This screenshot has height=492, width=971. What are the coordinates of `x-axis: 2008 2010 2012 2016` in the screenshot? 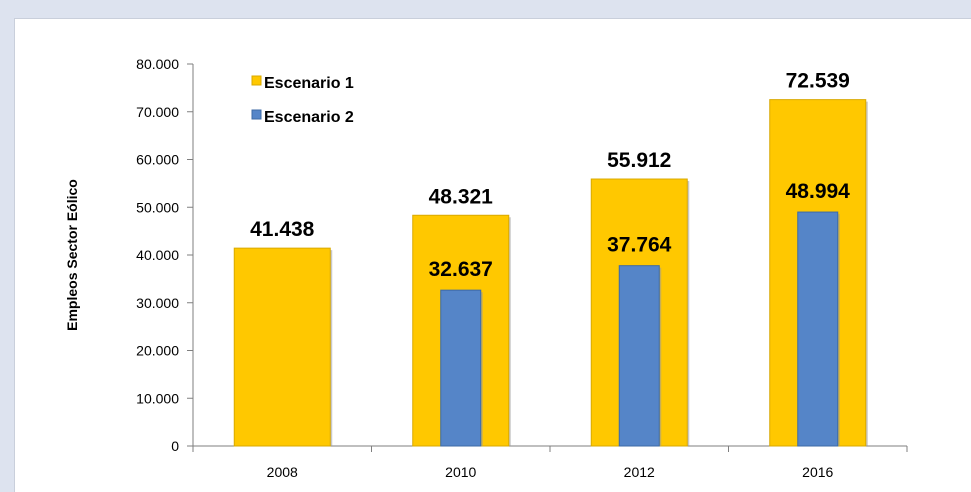 It's located at (550, 462).